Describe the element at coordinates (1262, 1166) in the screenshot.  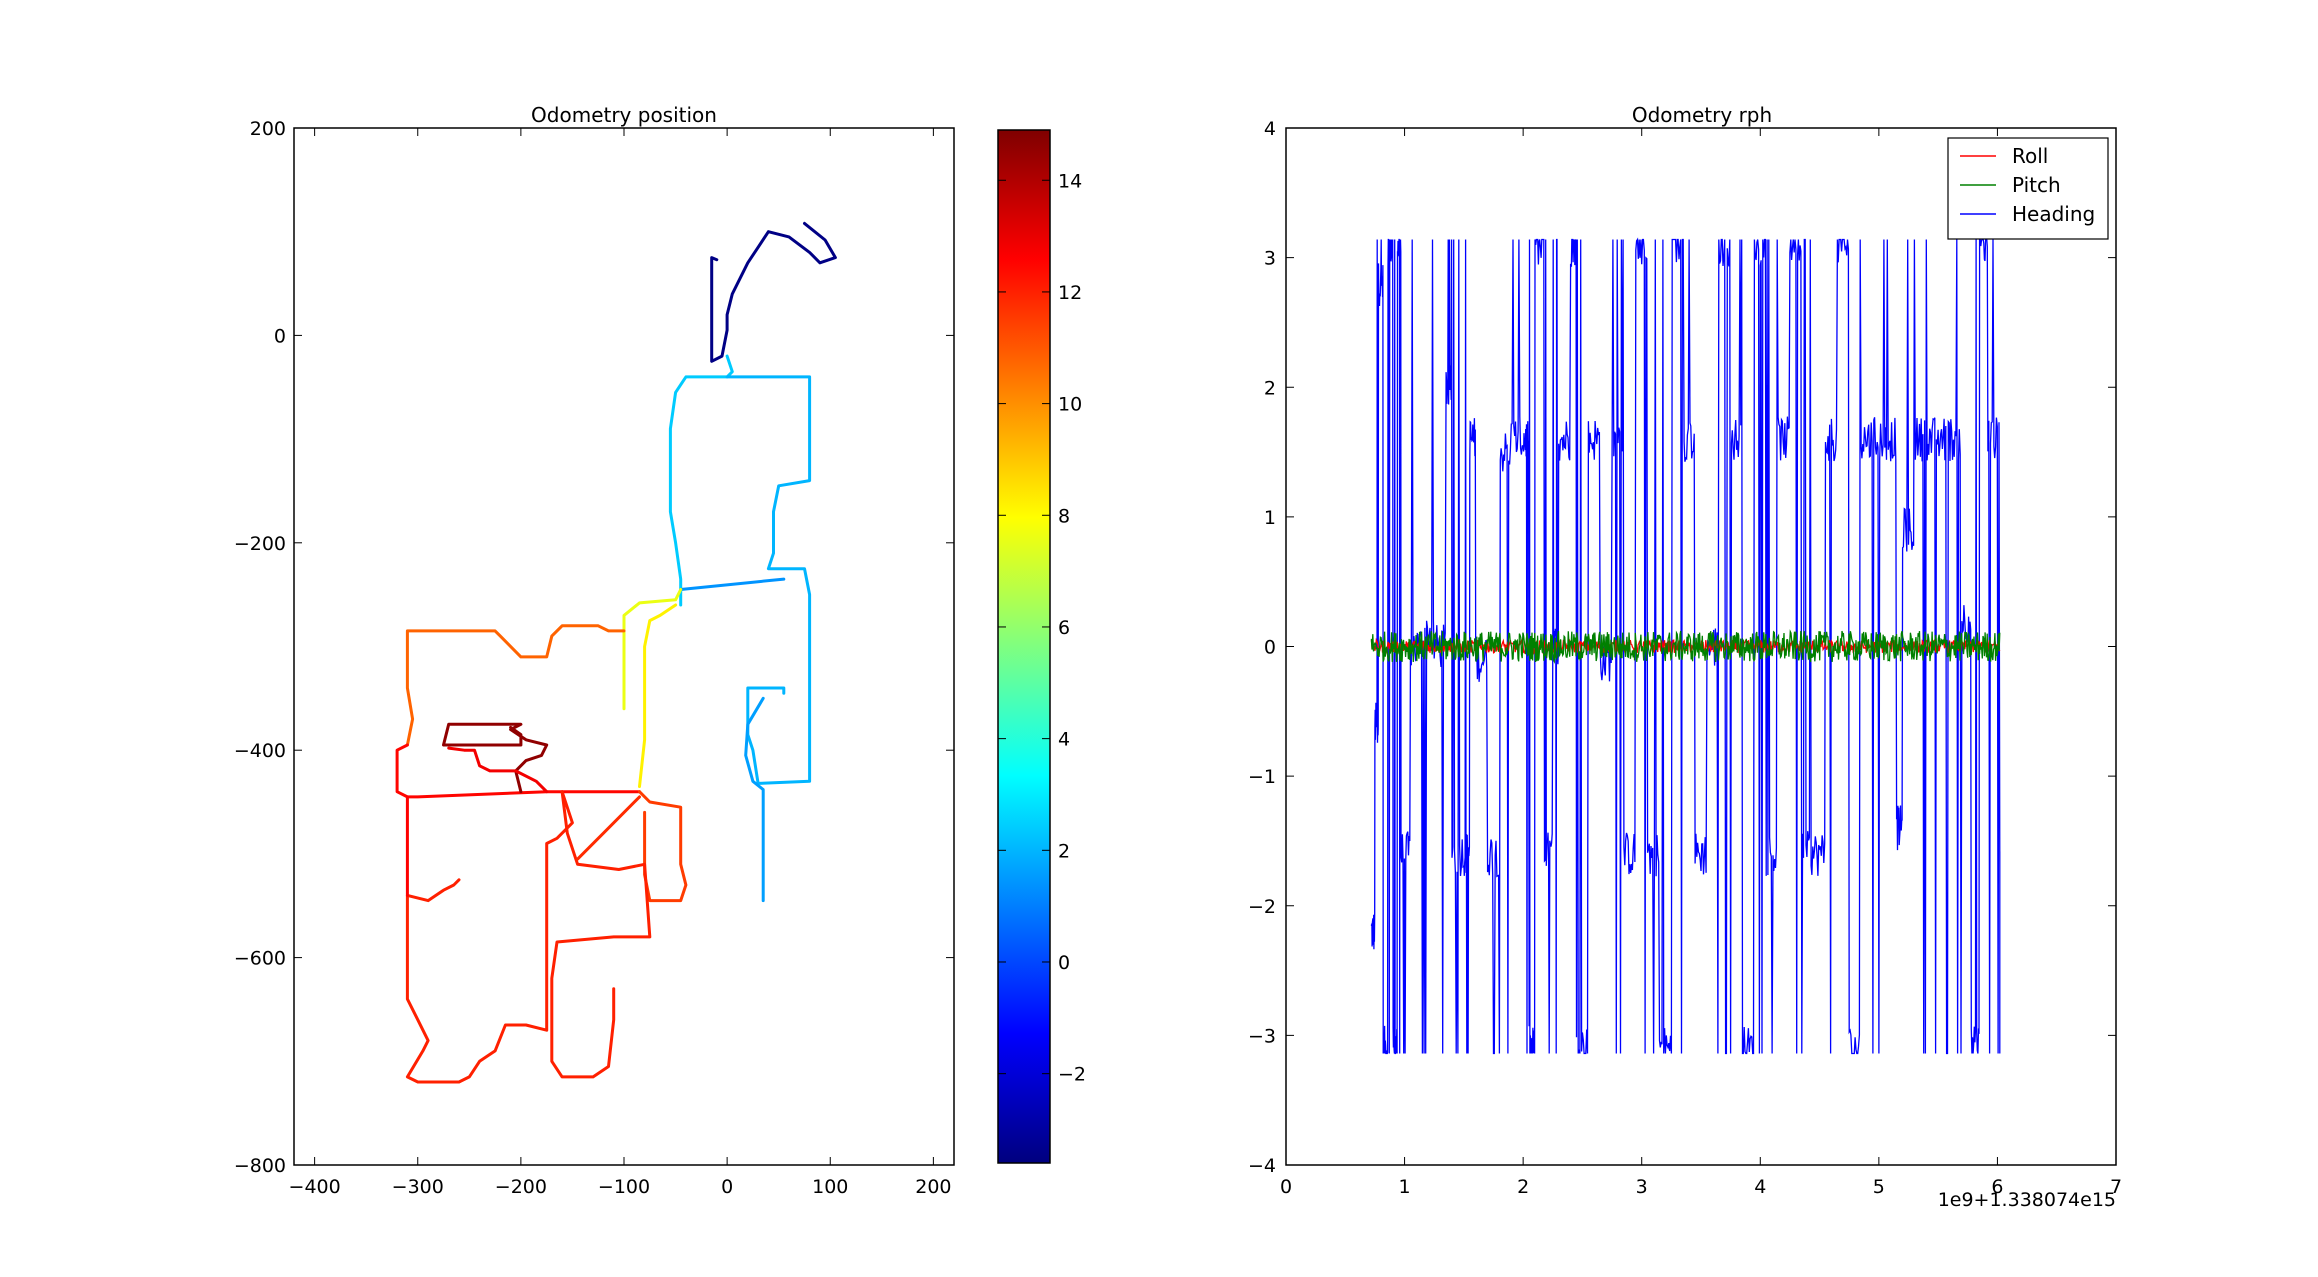
I see `y-tick-label: −4` at that location.